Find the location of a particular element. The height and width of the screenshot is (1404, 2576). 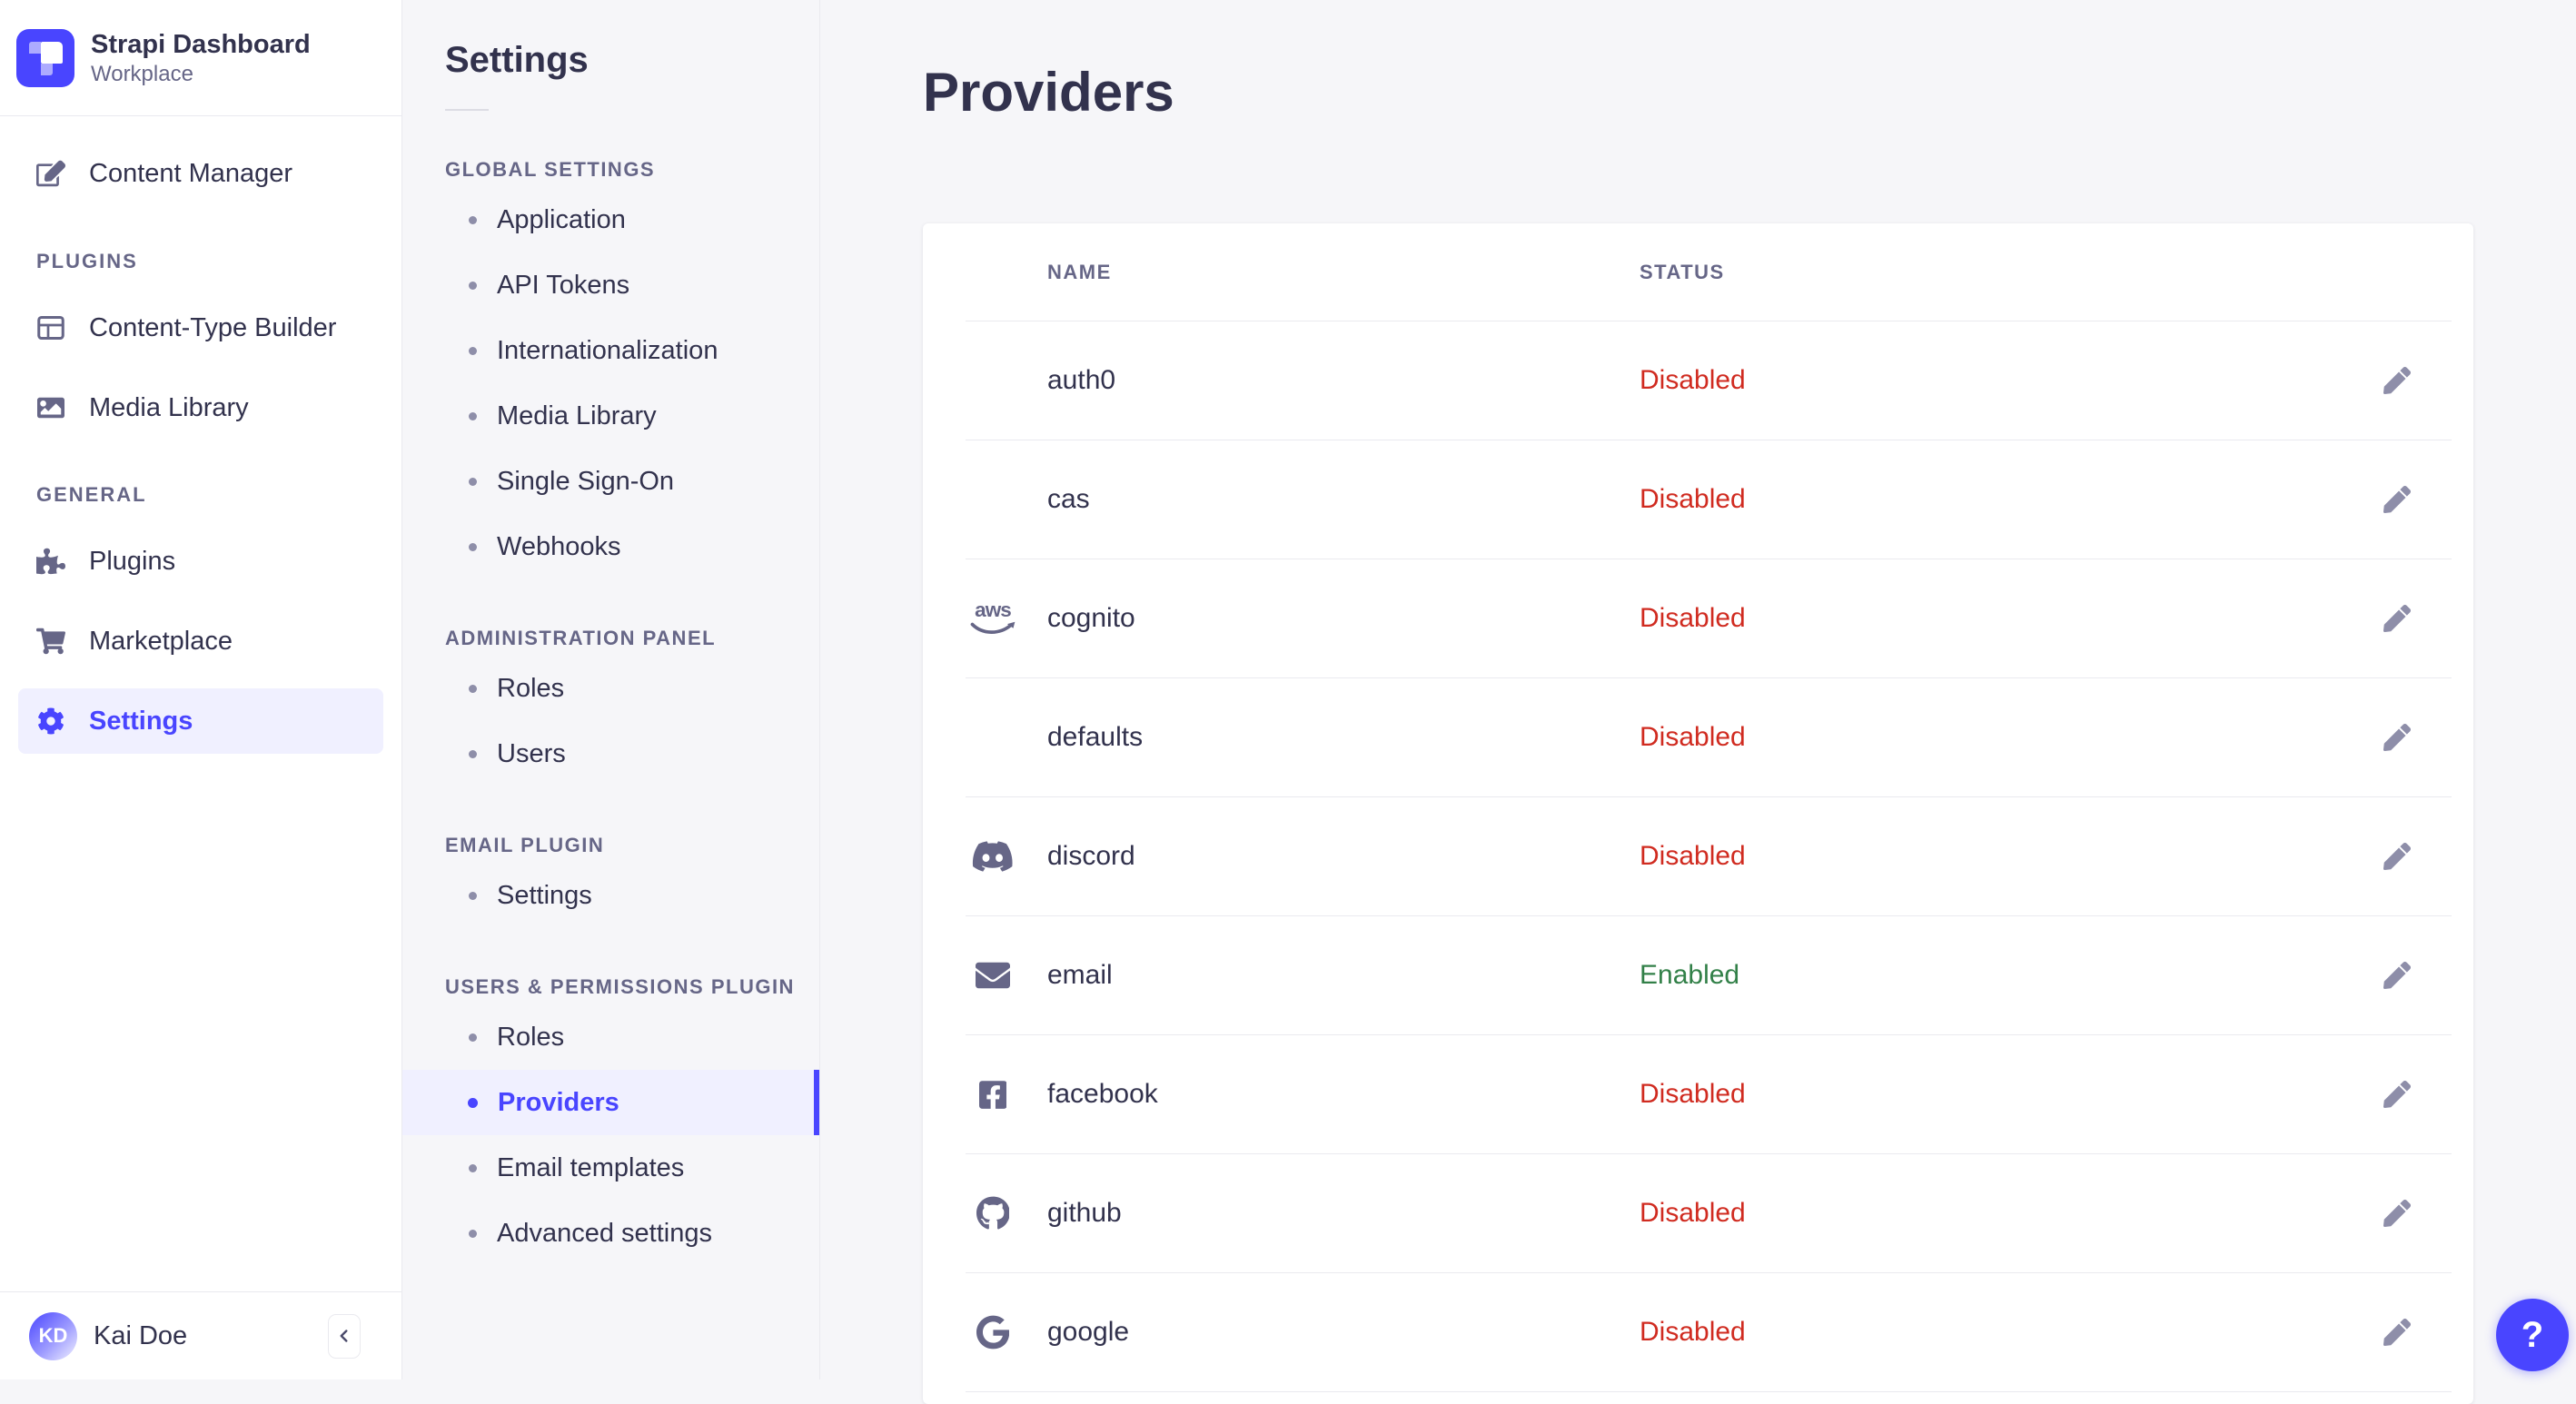

aws-icon: aws is located at coordinates (993, 618).